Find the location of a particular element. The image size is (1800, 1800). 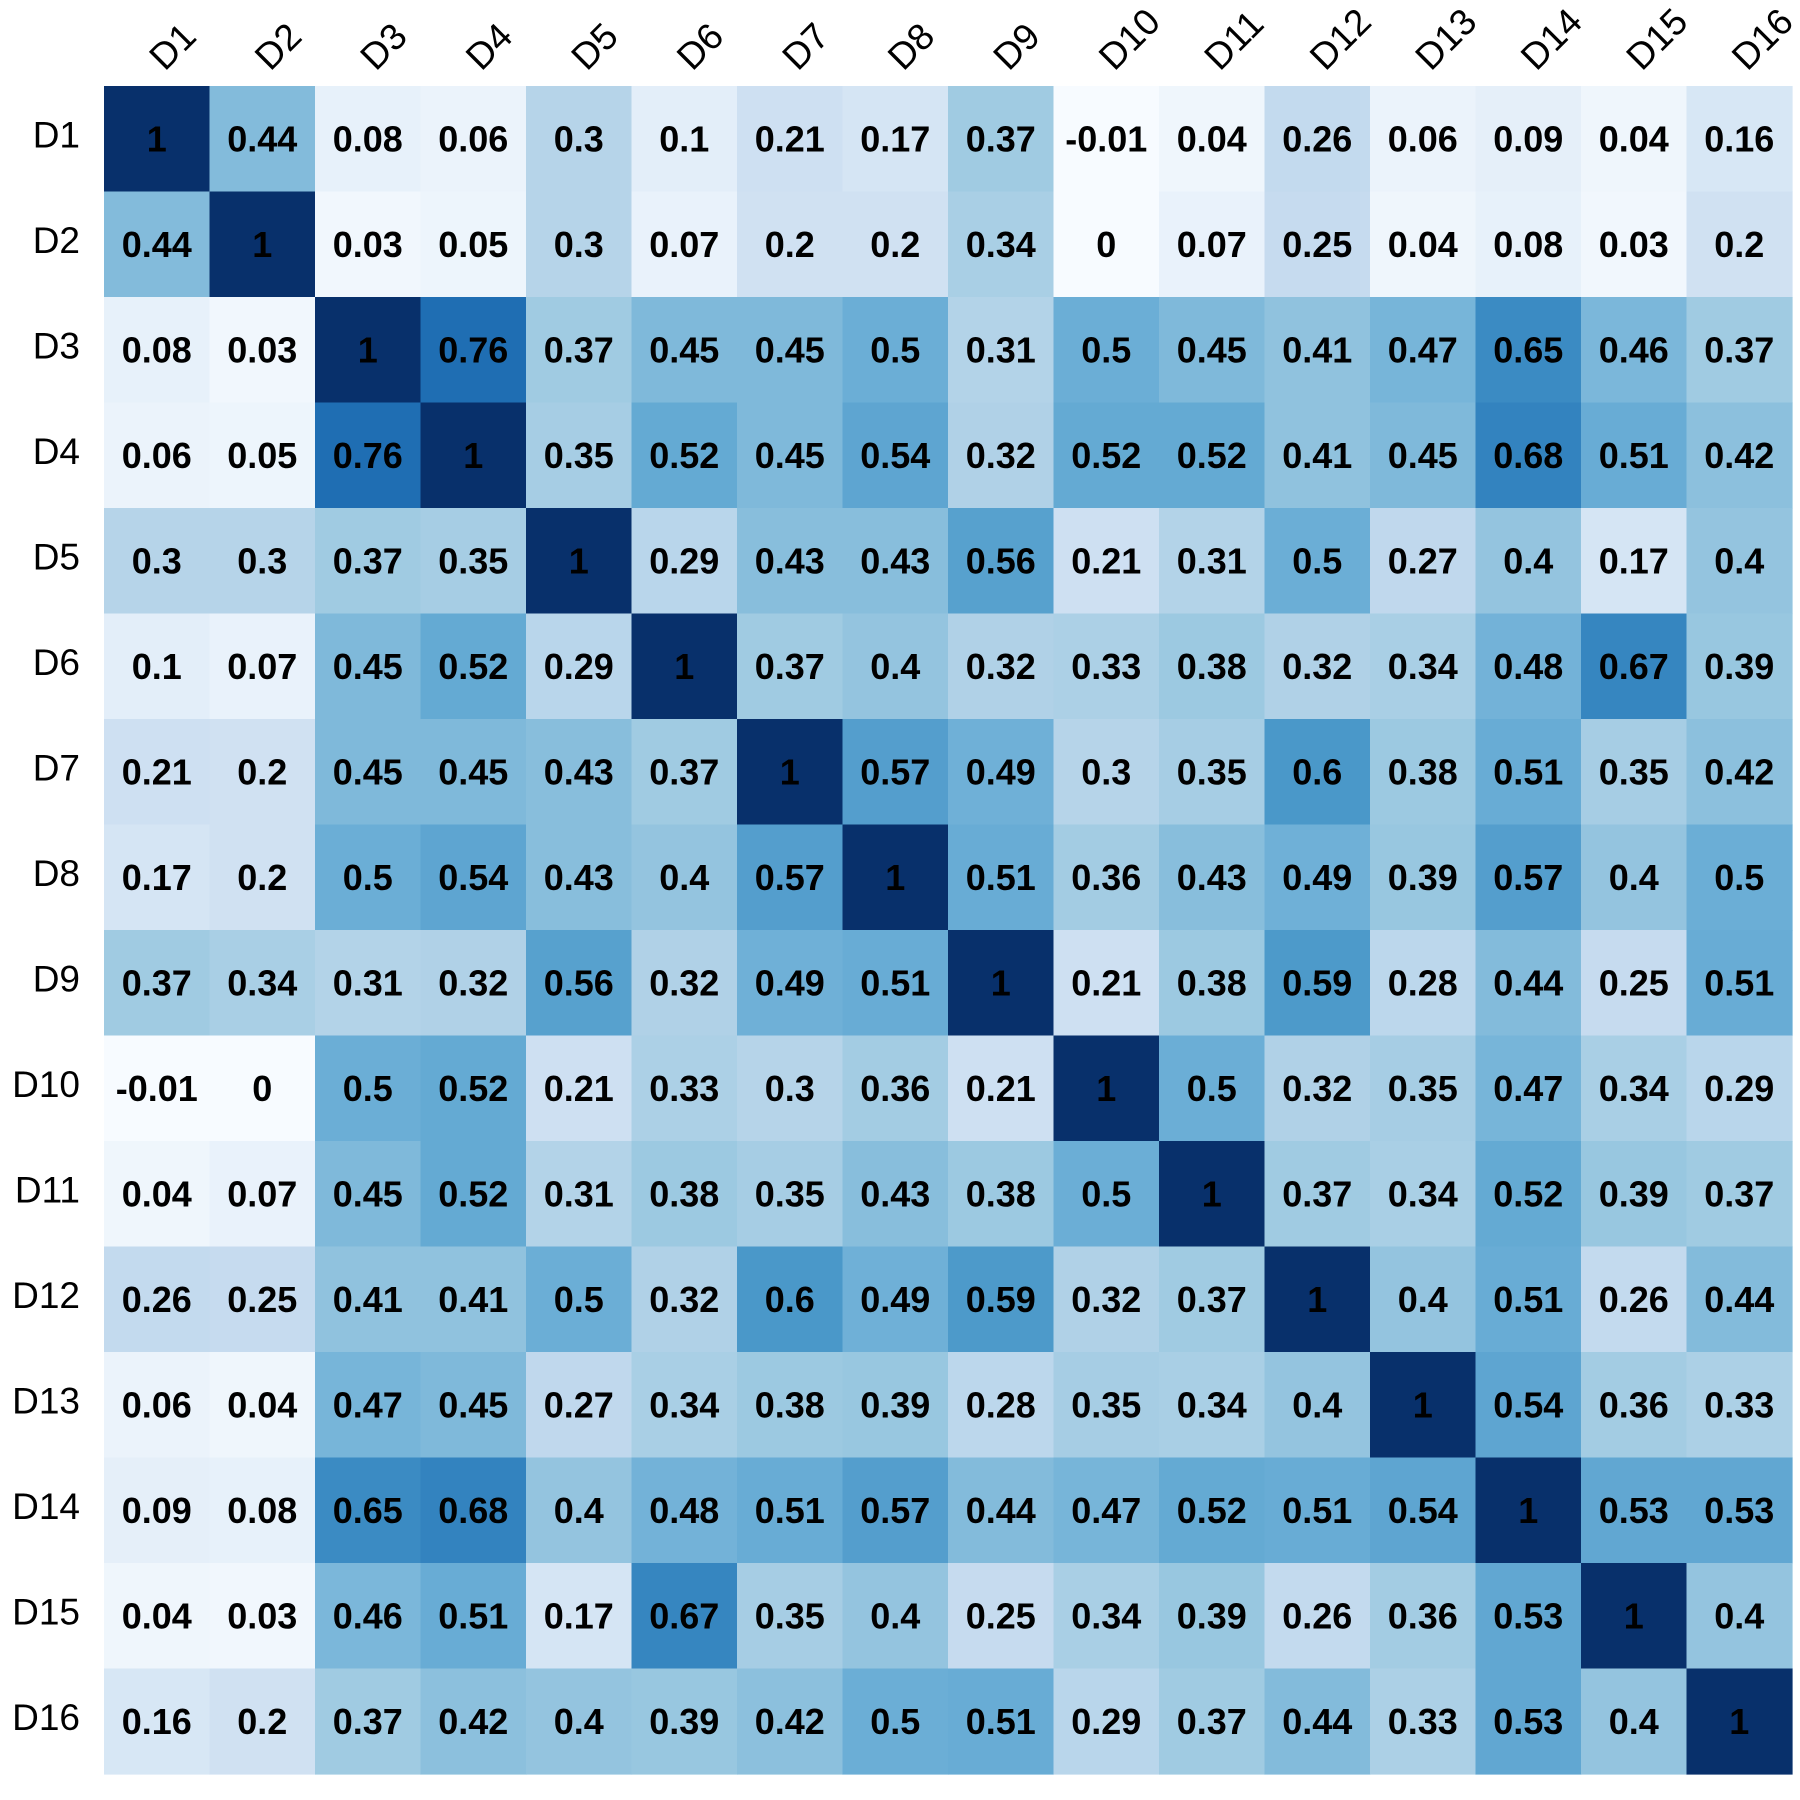

heatmap-cell-D6-D1 is located at coordinates (157, 666).